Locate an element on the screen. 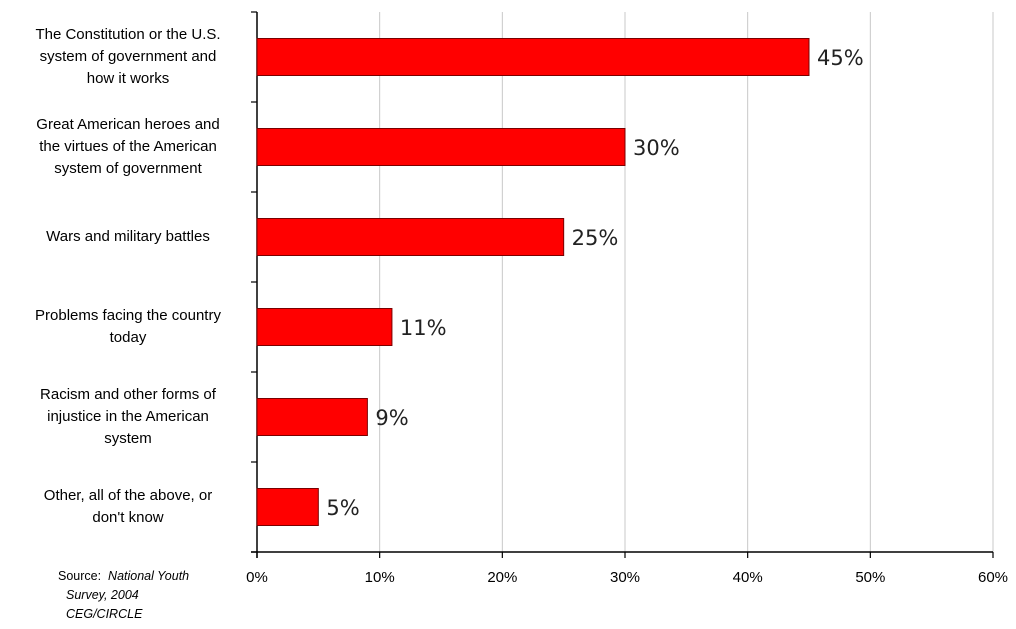 This screenshot has height=629, width=1016. x-tick-label-60: 60% is located at coordinates (993, 577).